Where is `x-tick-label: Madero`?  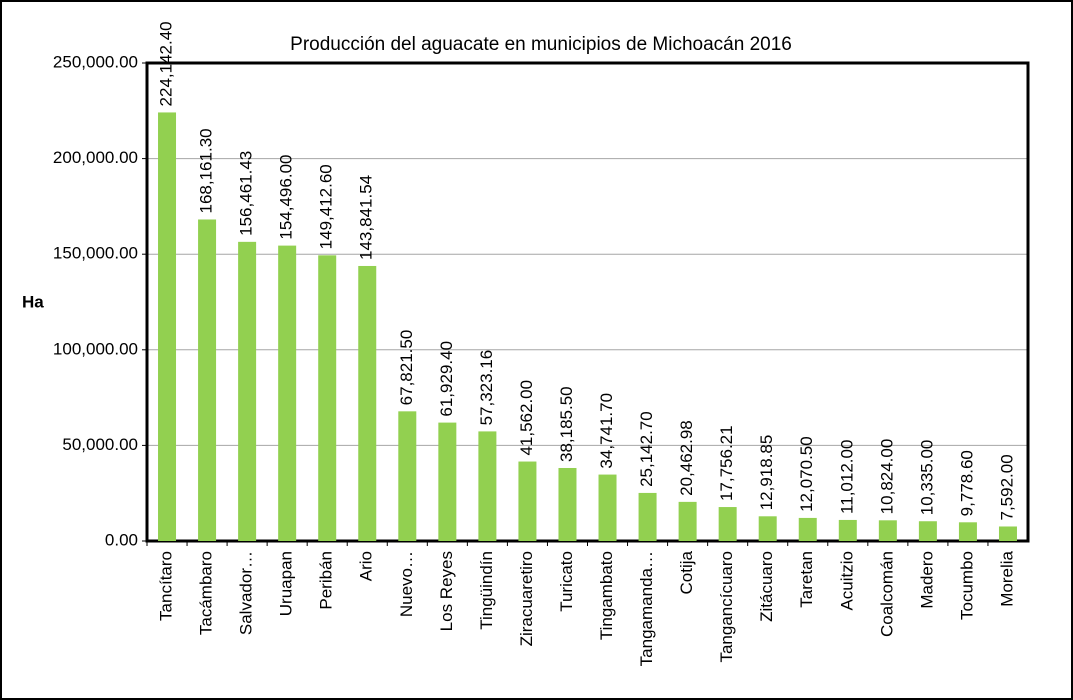
x-tick-label: Madero is located at coordinates (926, 580).